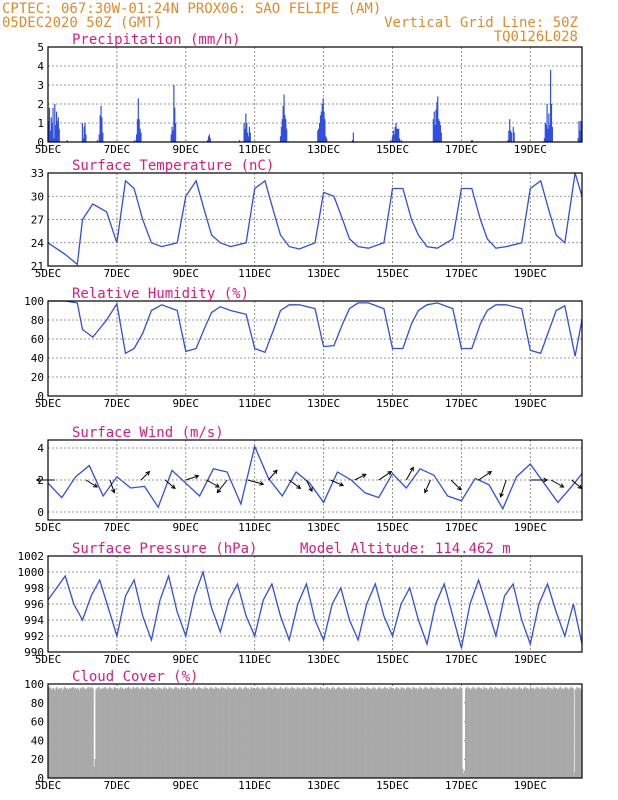  I want to click on wind-xtick: 19DEC, so click(530, 527).